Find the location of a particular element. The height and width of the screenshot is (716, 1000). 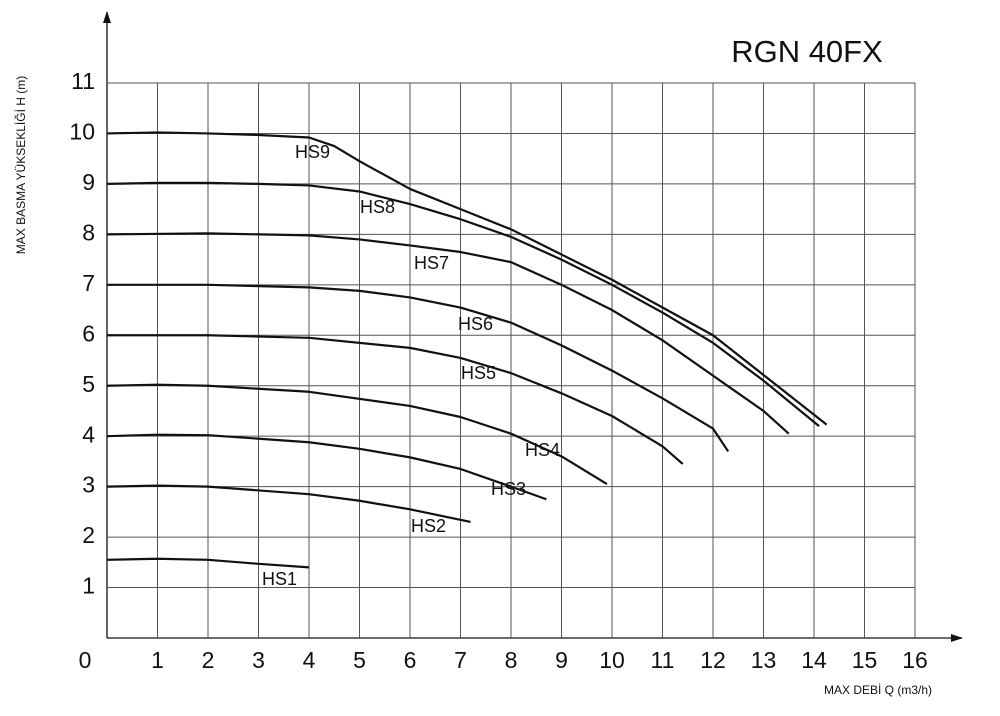

y-tick-label: 6 is located at coordinates (88, 333).